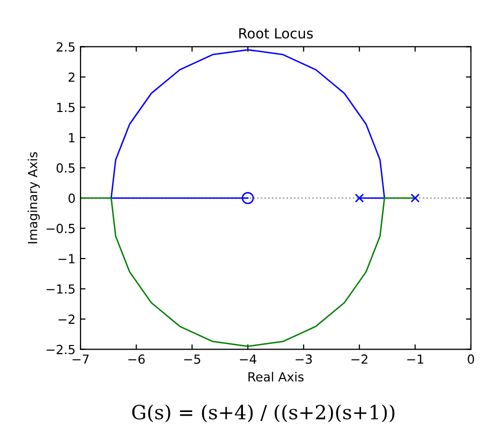 The image size is (488, 445). What do you see at coordinates (192, 359) in the screenshot?
I see `x-tick-label: −5` at bounding box center [192, 359].